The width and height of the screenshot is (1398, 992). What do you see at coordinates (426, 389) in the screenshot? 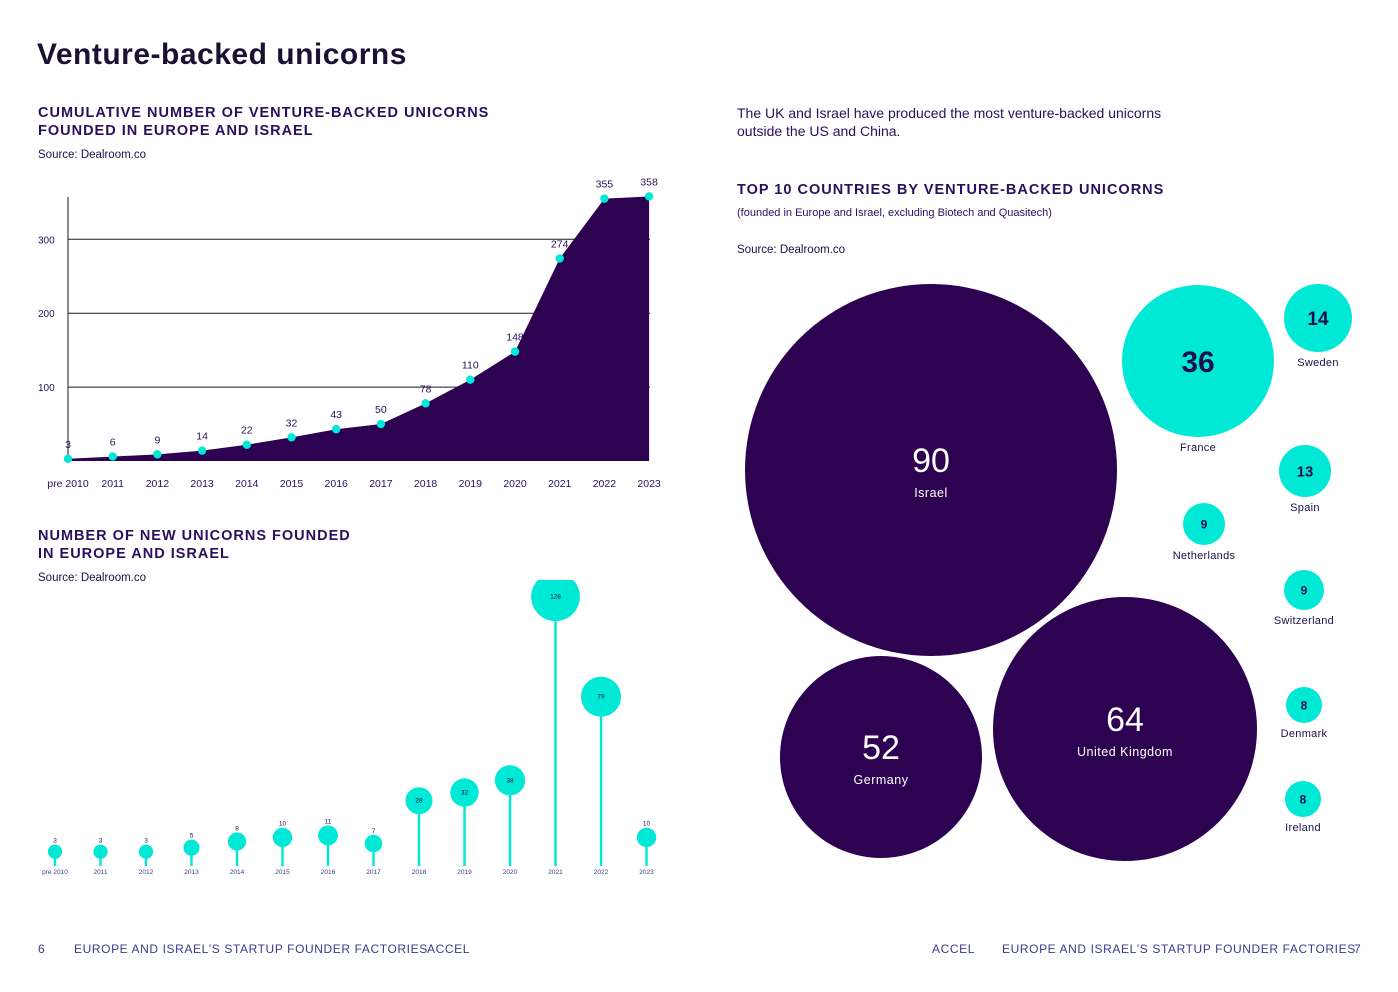
I see `data-label: 78` at bounding box center [426, 389].